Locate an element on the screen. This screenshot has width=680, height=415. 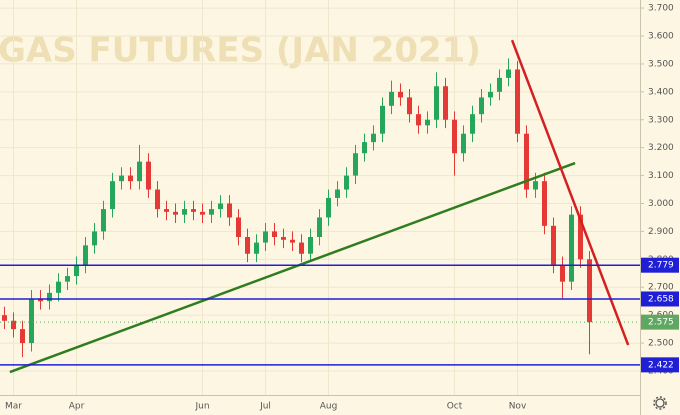
last-price-label: 2.575 is located at coordinates (661, 323).